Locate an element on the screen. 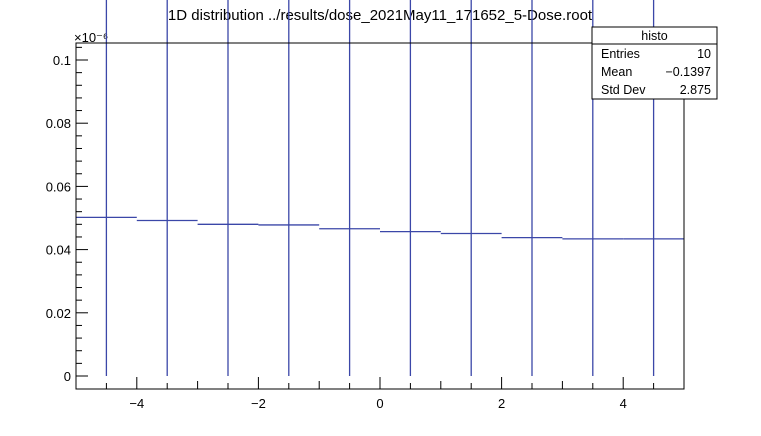 This screenshot has height=436, width=761. stats-row-value: 10 is located at coordinates (704, 54).